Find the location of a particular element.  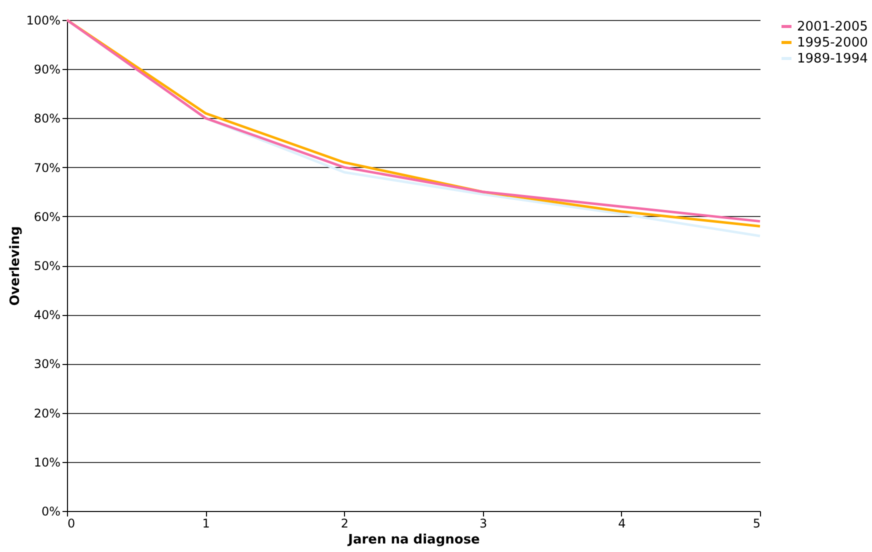

y-tick-label: 80% is located at coordinates (47, 119).